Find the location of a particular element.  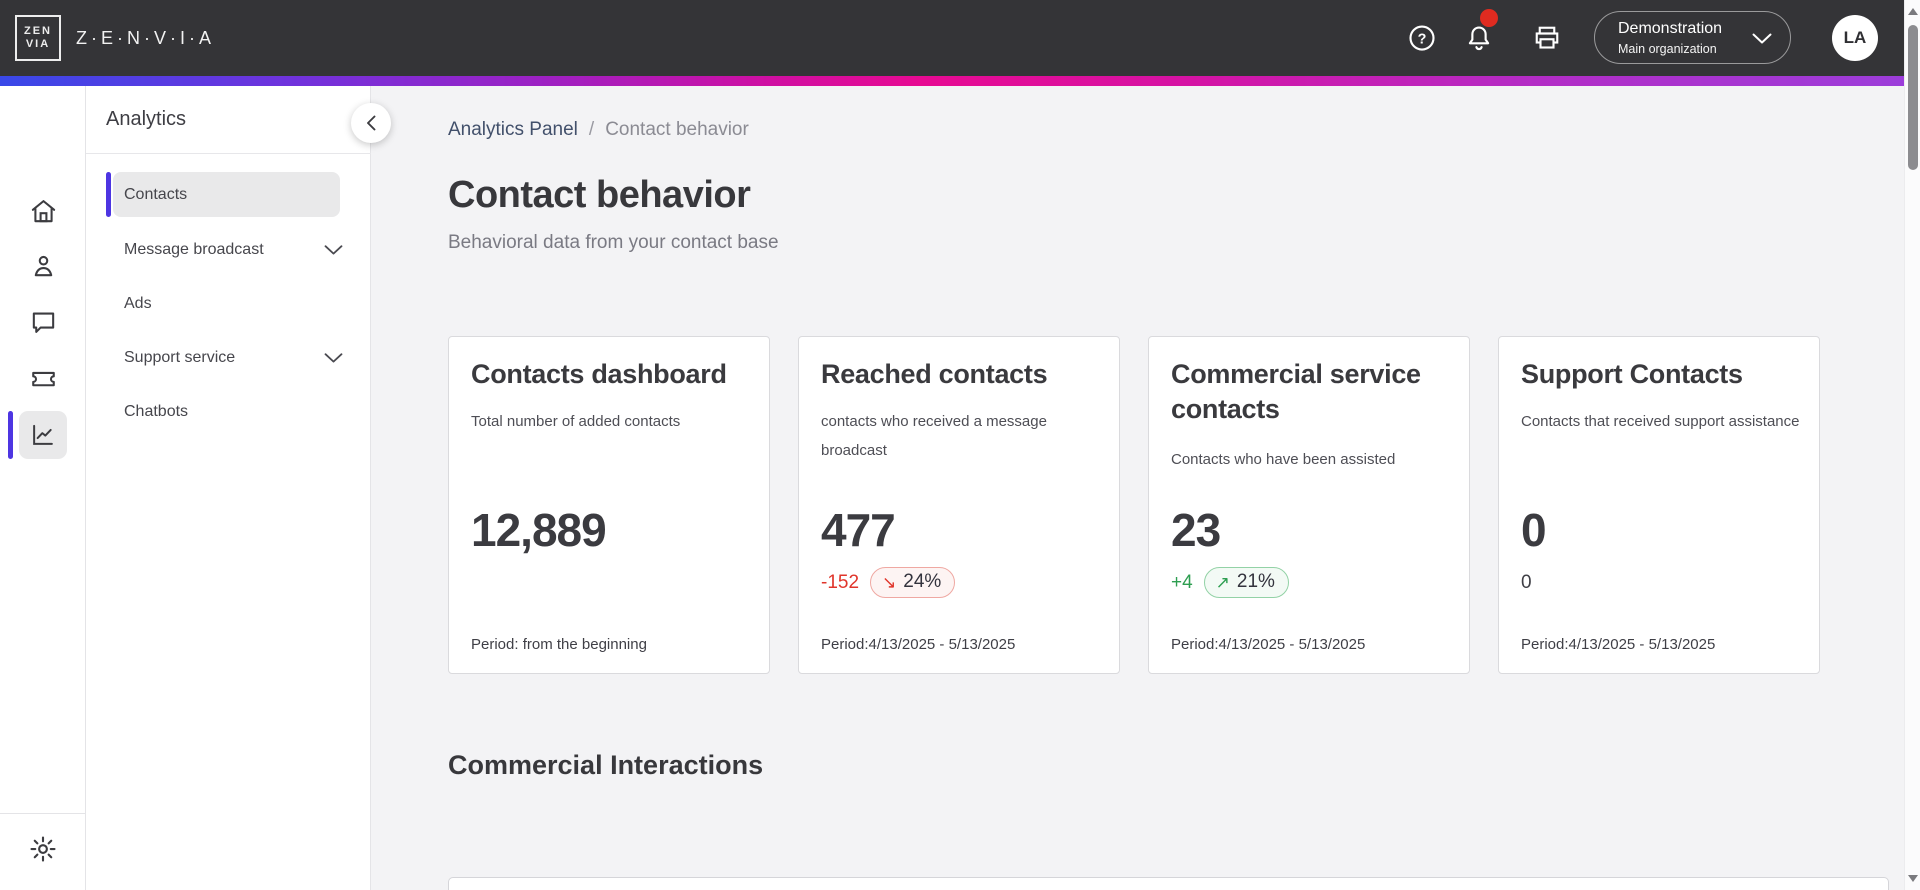

trend-pill: ↗ 21% is located at coordinates (1246, 582).